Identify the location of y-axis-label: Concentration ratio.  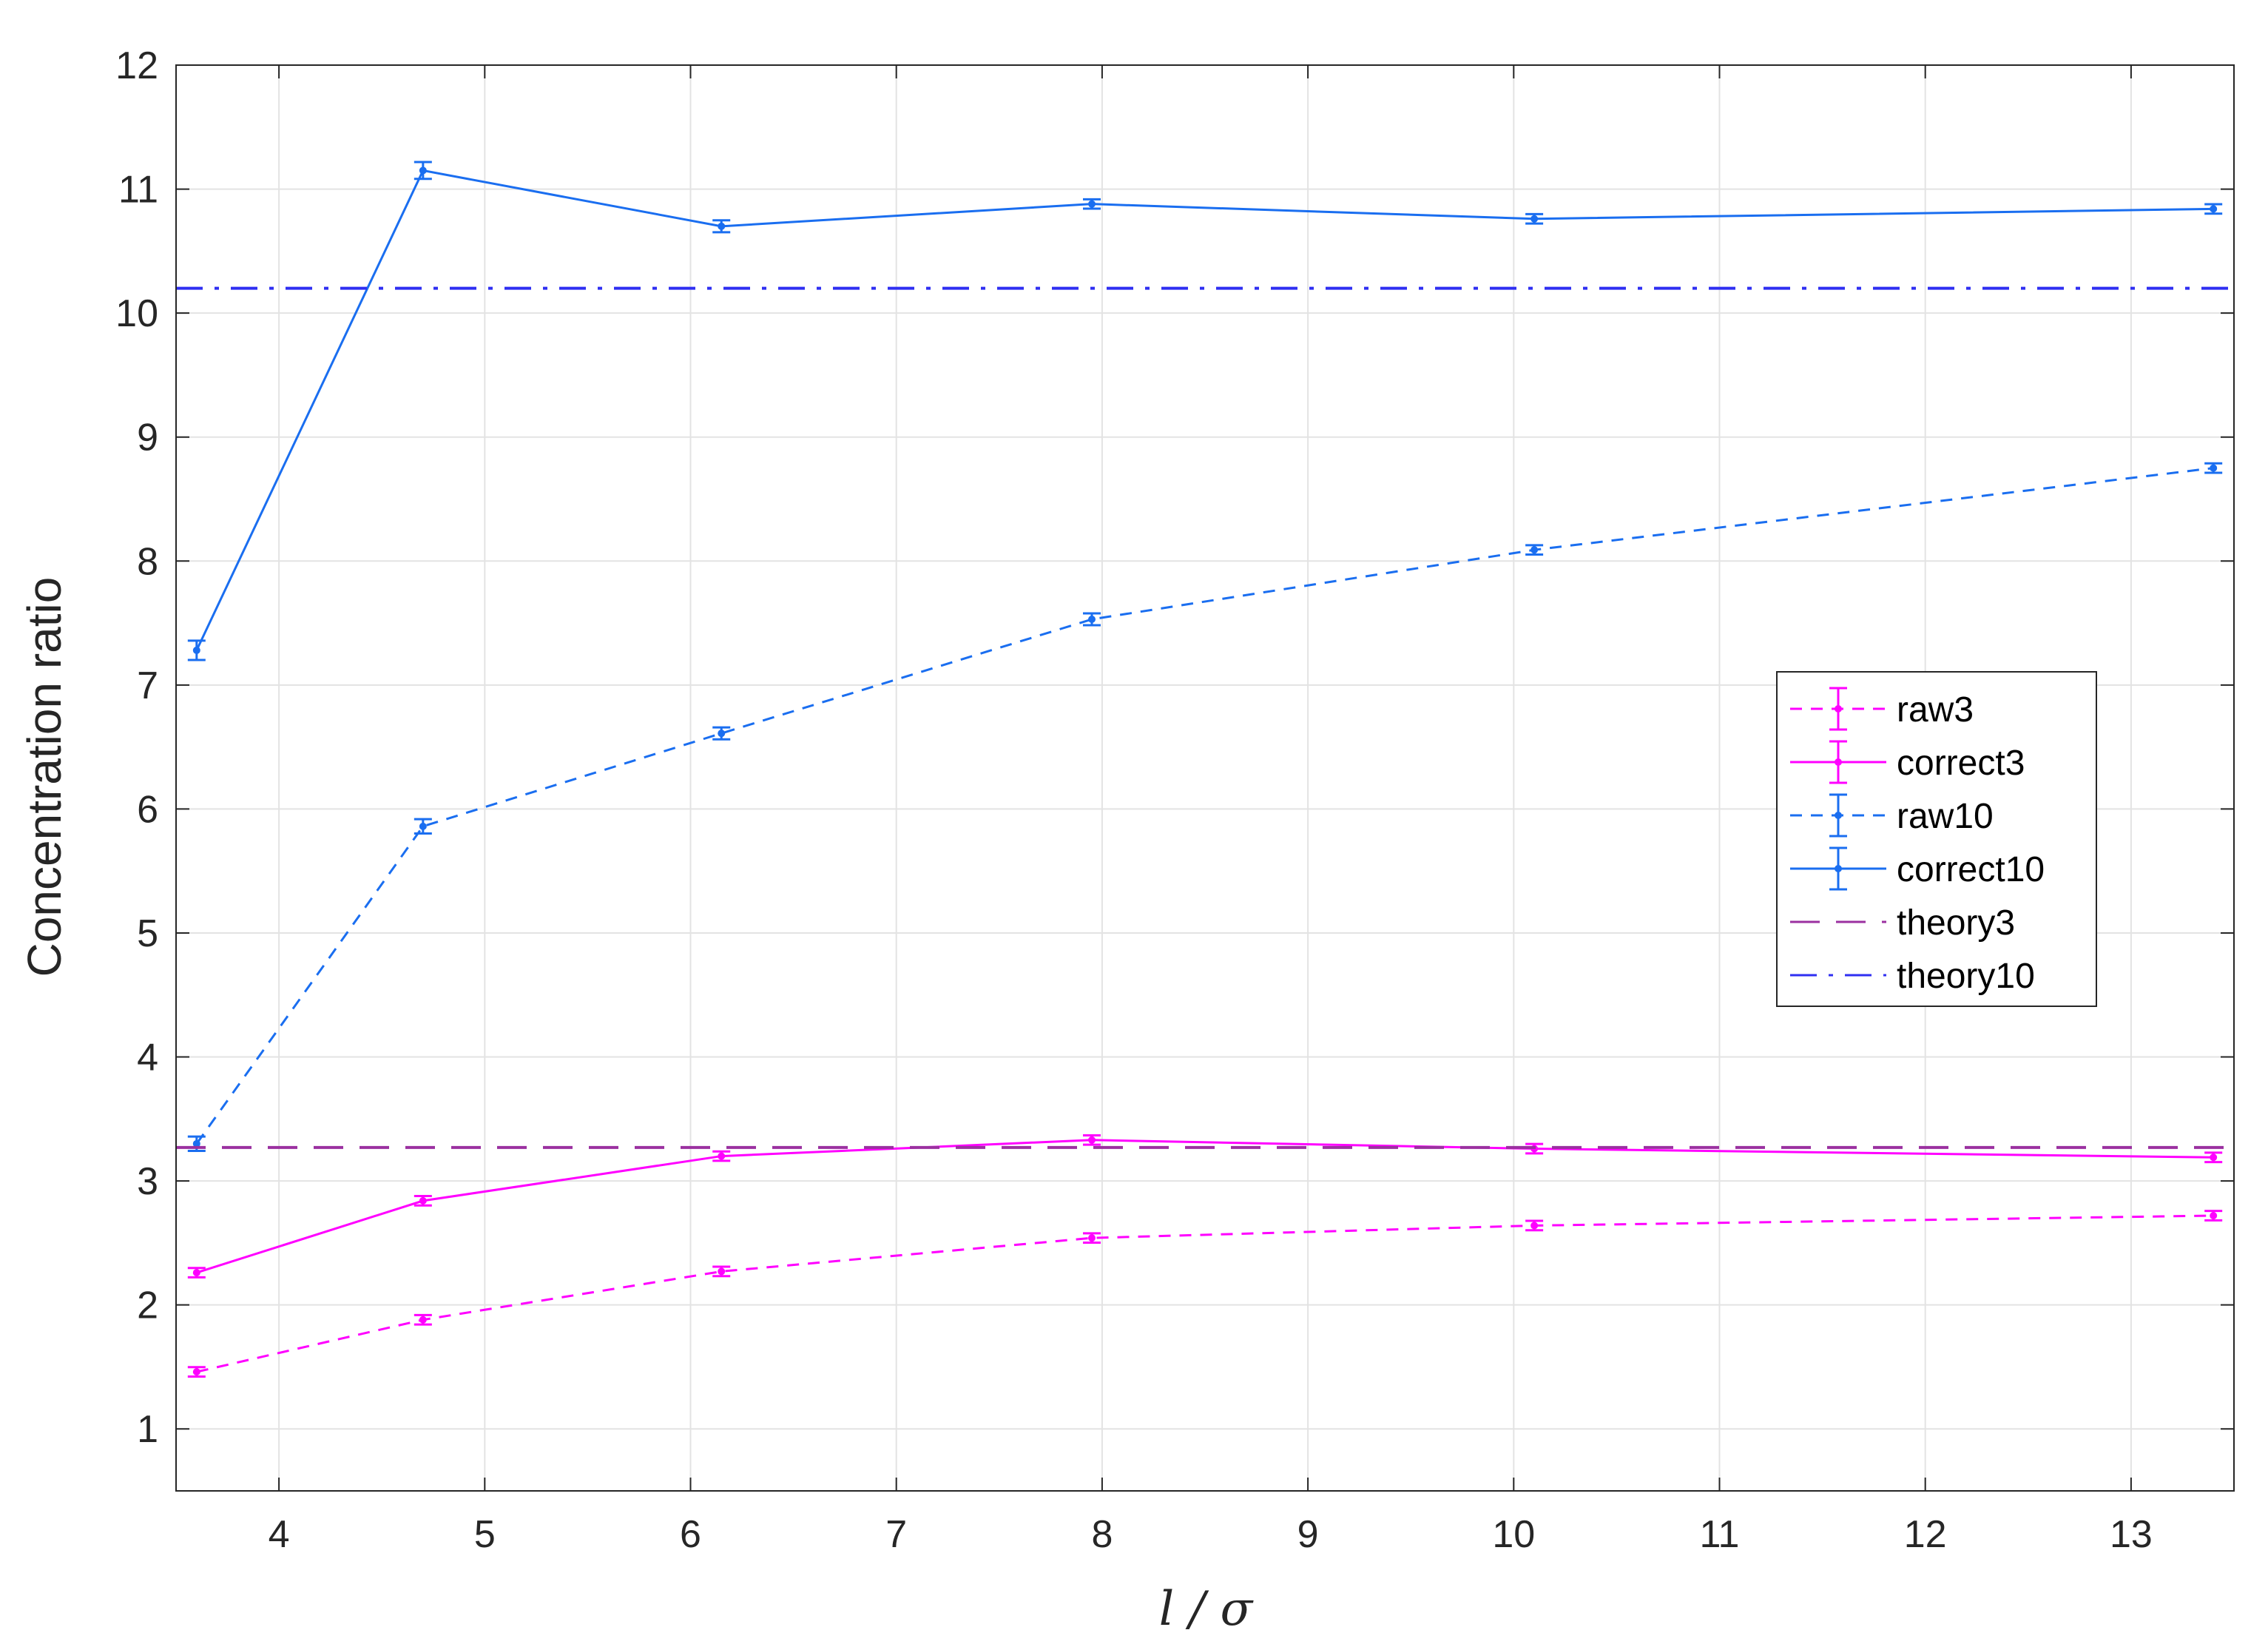
(44, 777).